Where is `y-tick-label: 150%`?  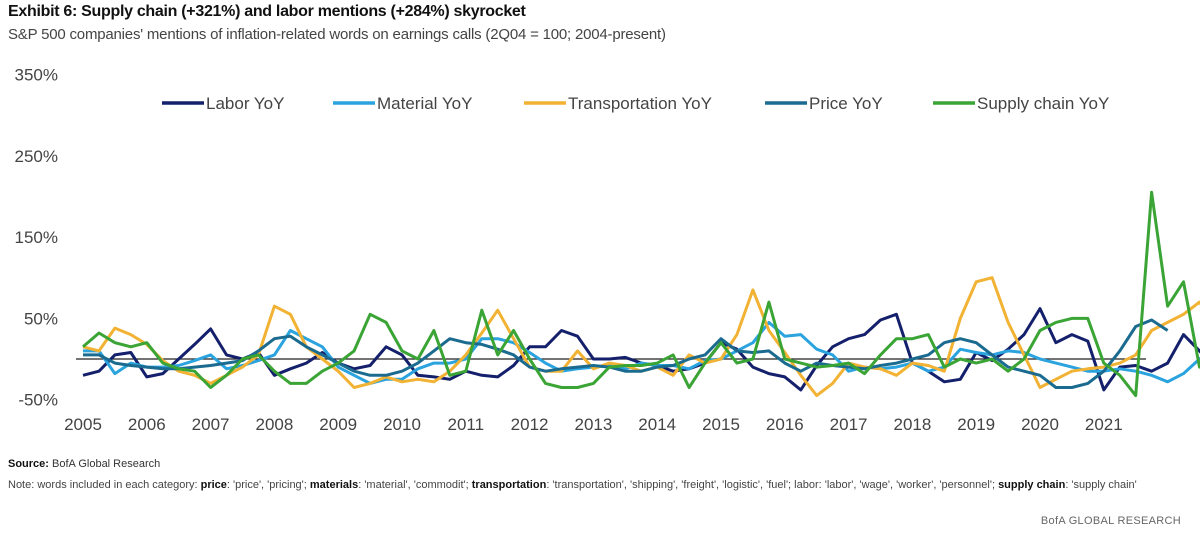 y-tick-label: 150% is located at coordinates (36, 237).